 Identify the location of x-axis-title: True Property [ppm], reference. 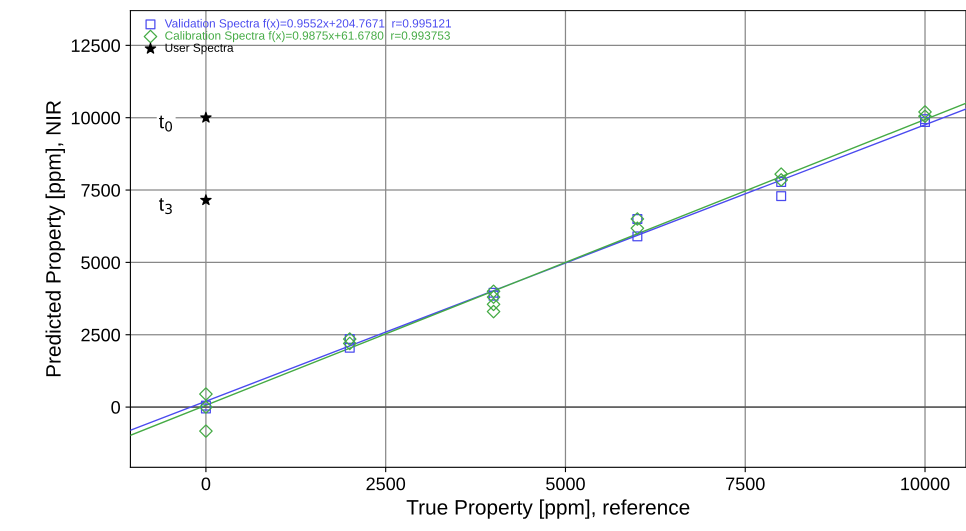
(548, 509).